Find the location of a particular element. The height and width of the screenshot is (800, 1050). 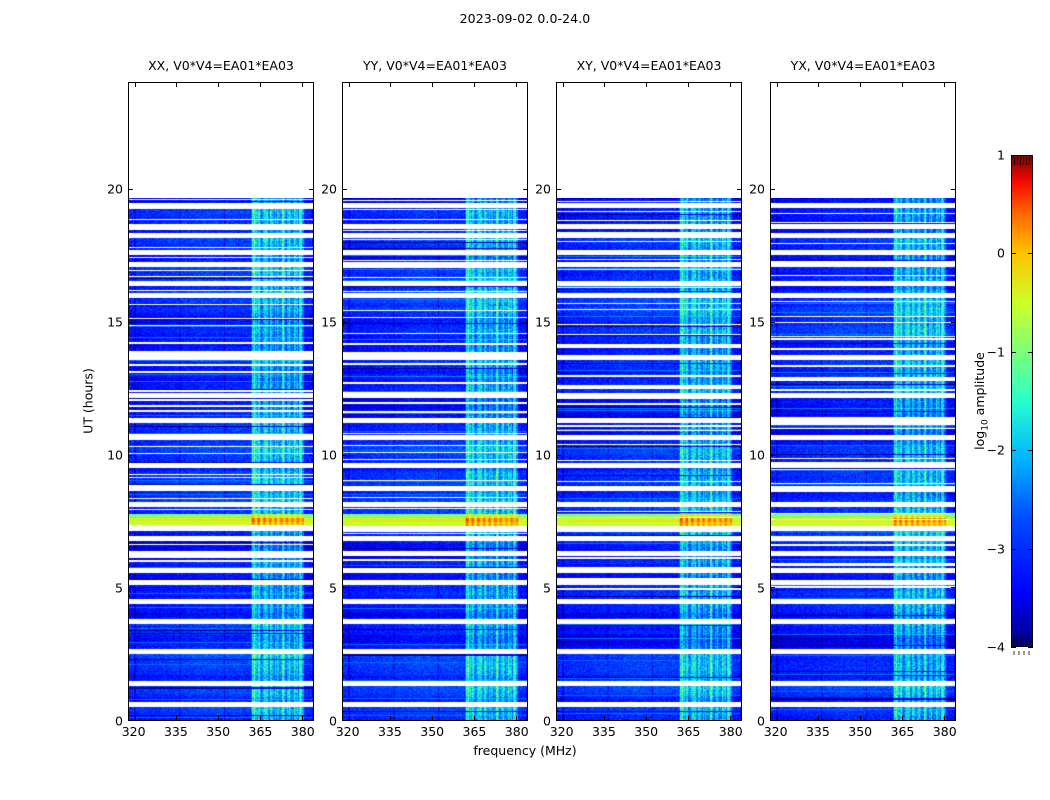

panel-title-yx: YX, V0*V4=EA01*EA03 is located at coordinates (863, 65).